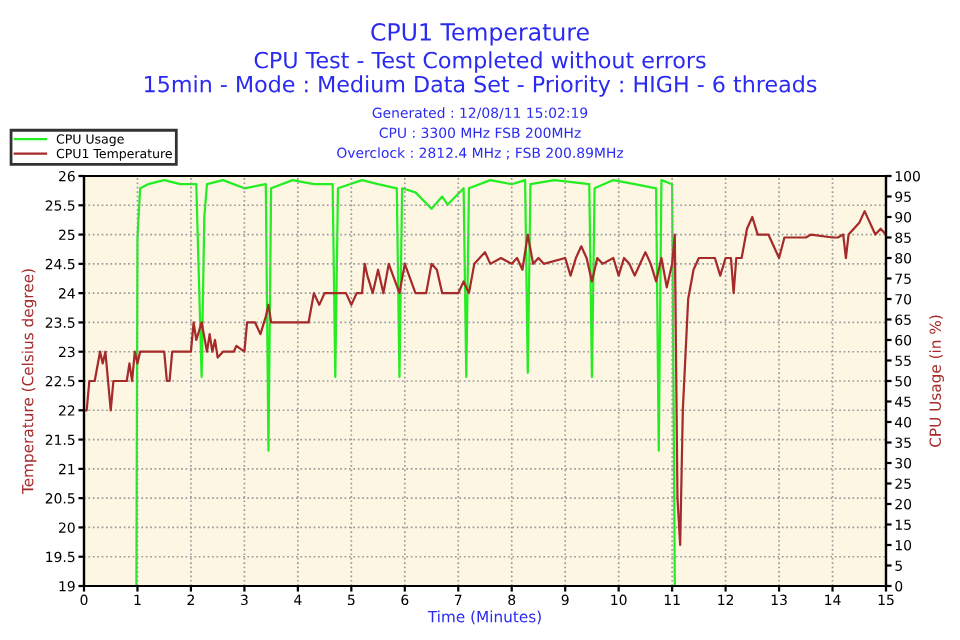 The height and width of the screenshot is (640, 960). I want to click on chart-subtitle: CPU Test - Test Completed without errors 15min - Mode : Medium Data Set - Priority : HIGH - 6 threads, so click(481, 74).